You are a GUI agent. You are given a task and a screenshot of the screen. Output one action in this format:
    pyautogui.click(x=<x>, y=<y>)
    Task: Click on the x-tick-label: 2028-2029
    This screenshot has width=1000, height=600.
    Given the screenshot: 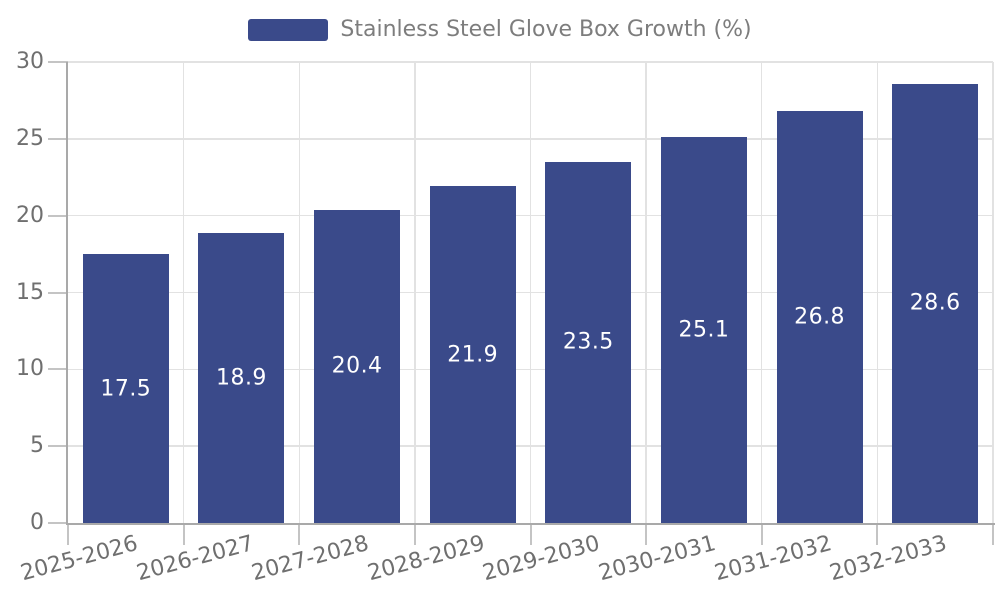 What is the action you would take?
    pyautogui.click(x=426, y=559)
    